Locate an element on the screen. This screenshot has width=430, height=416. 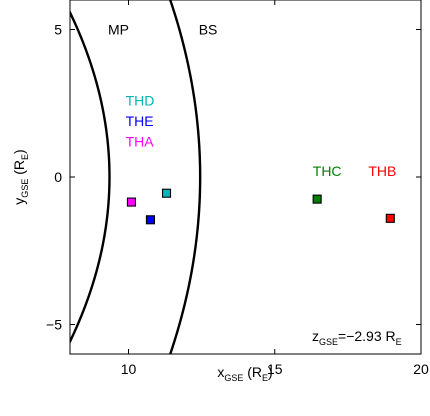
boundary-bs-curve is located at coordinates (185, 177).